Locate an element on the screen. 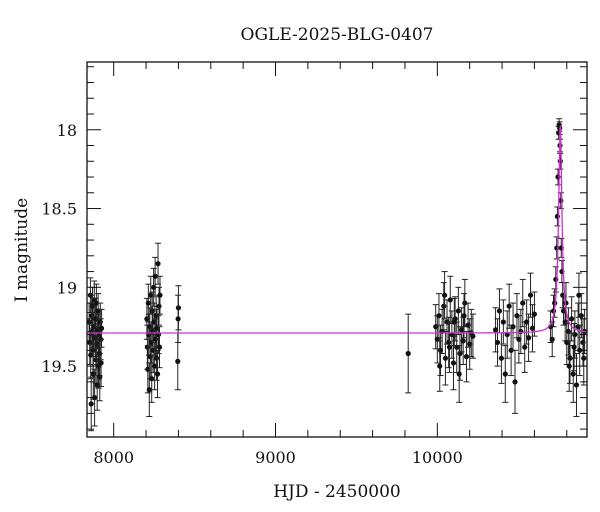  y-tick-label: 19.5 is located at coordinates (59, 366).